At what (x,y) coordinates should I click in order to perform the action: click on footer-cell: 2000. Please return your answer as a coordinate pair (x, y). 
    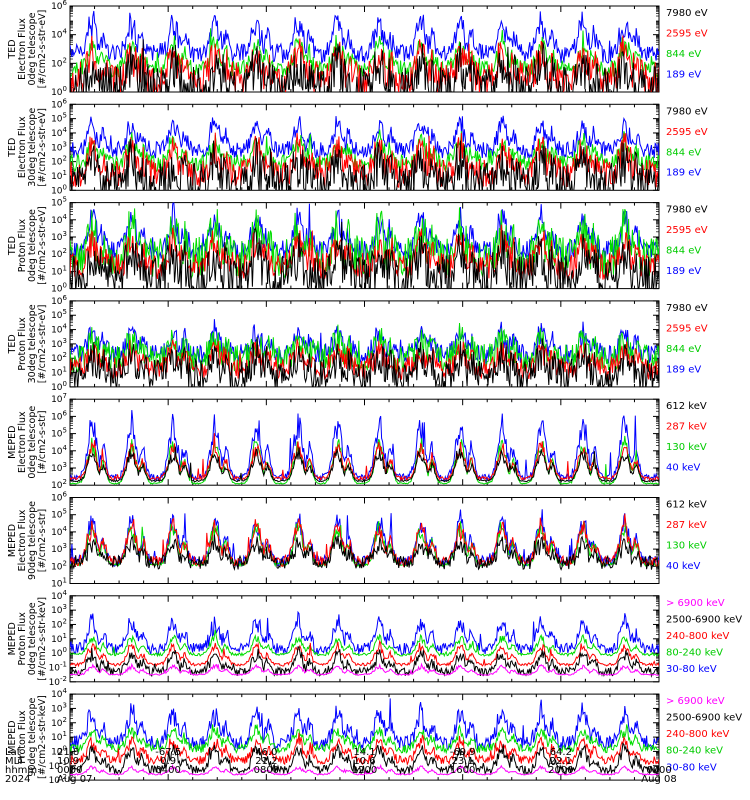
    Looking at the image, I should click on (560, 770).